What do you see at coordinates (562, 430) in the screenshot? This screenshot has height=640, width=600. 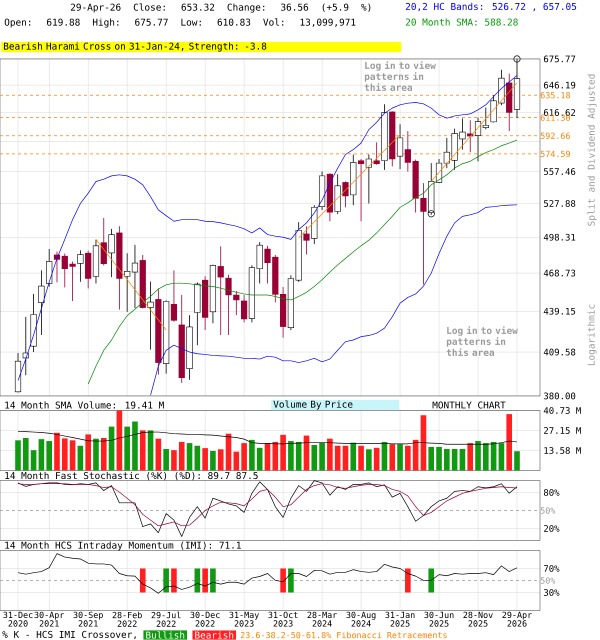 I see `y-tick-label: 27.15 M` at bounding box center [562, 430].